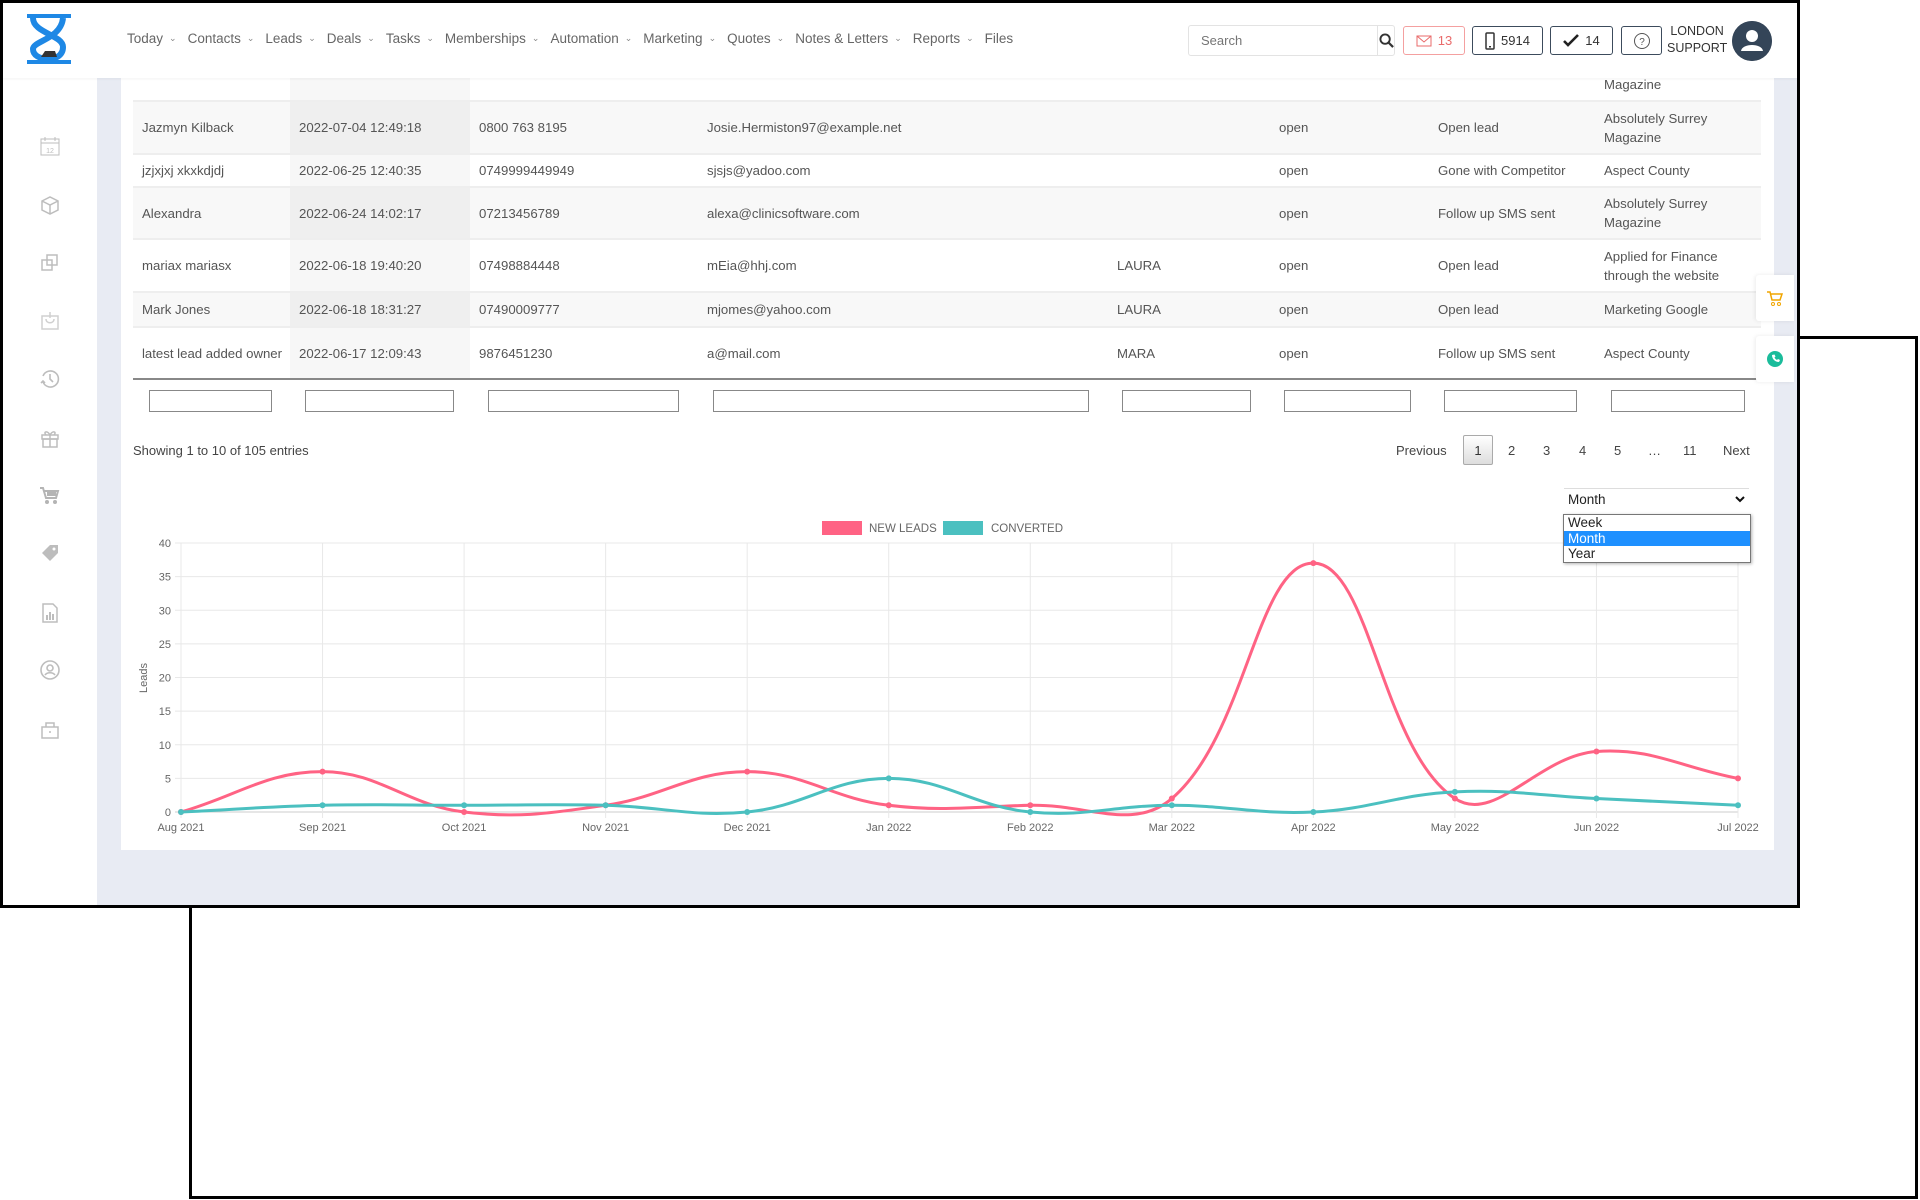 Image resolution: width=1920 pixels, height=1200 pixels. Describe the element at coordinates (1283, 40) in the screenshot. I see `search-input` at that location.